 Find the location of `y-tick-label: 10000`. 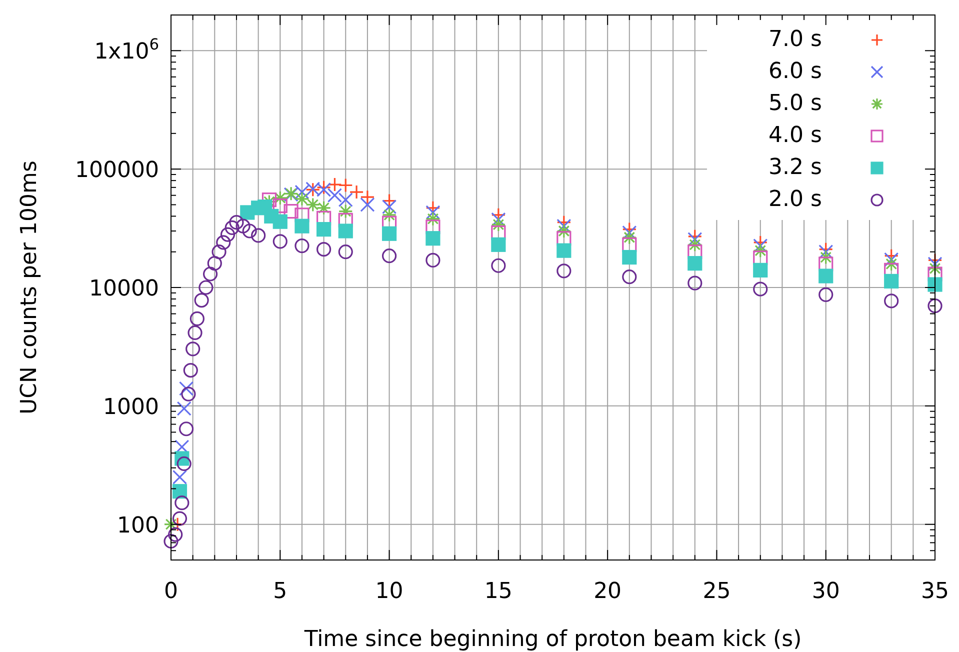

y-tick-label: 10000 is located at coordinates (124, 289).